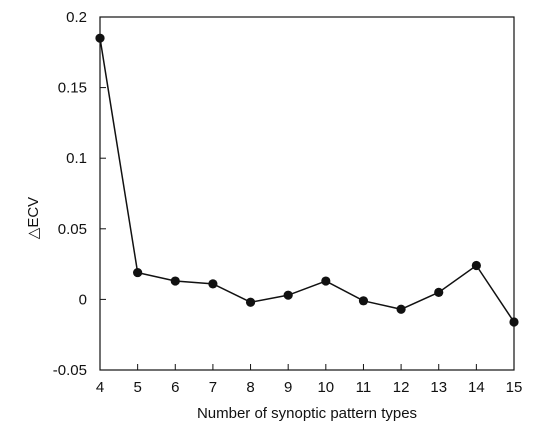  Describe the element at coordinates (137, 387) in the screenshot. I see `x-tick-label: 5` at that location.